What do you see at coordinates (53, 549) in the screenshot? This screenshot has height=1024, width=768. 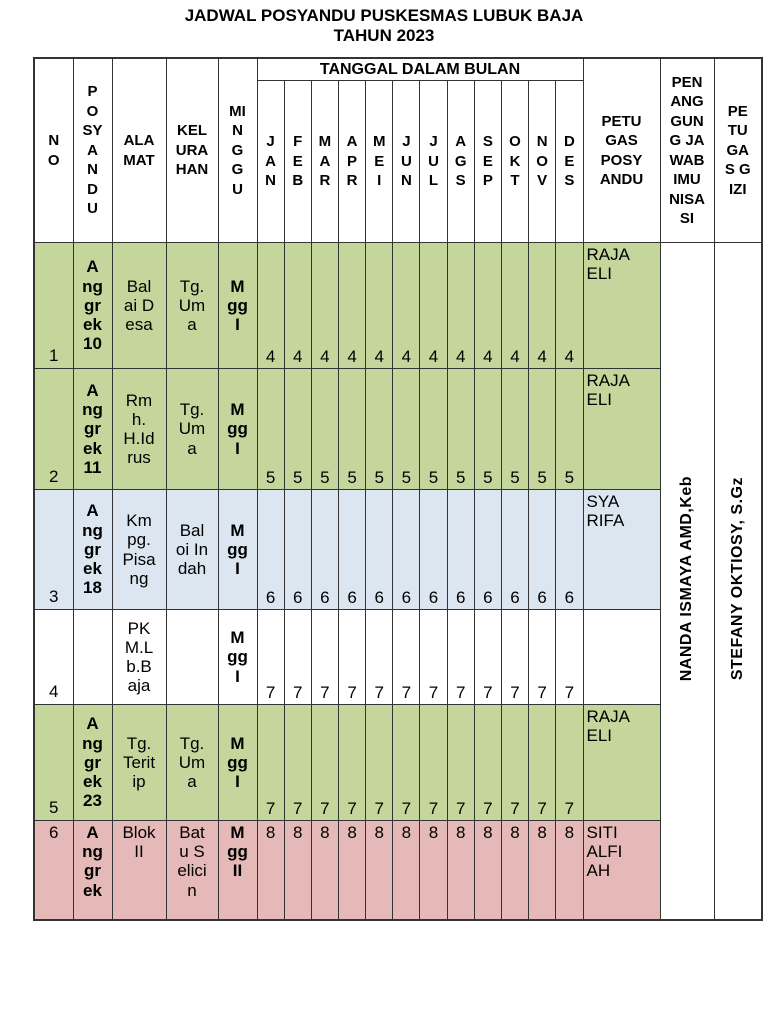 I see `cell-no: 3` at bounding box center [53, 549].